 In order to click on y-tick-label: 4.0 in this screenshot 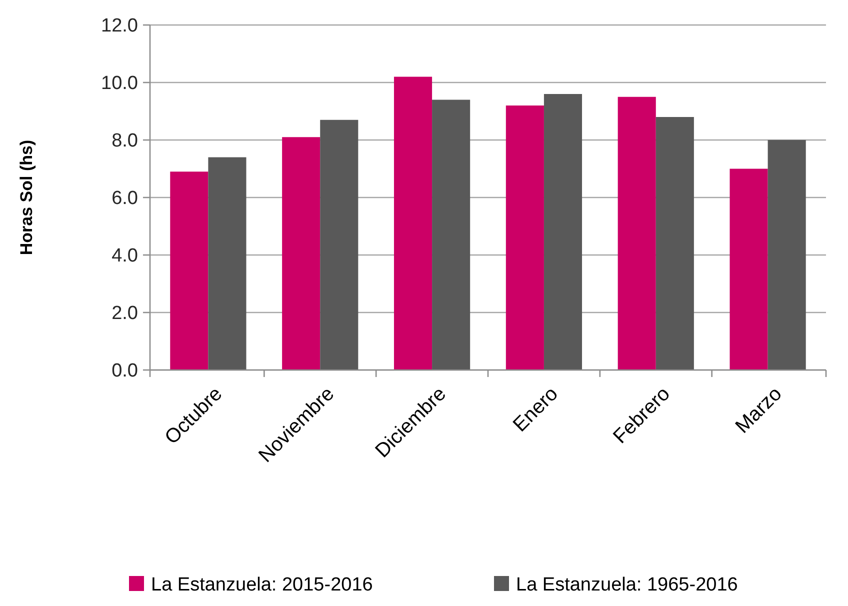, I will do `click(125, 256)`.